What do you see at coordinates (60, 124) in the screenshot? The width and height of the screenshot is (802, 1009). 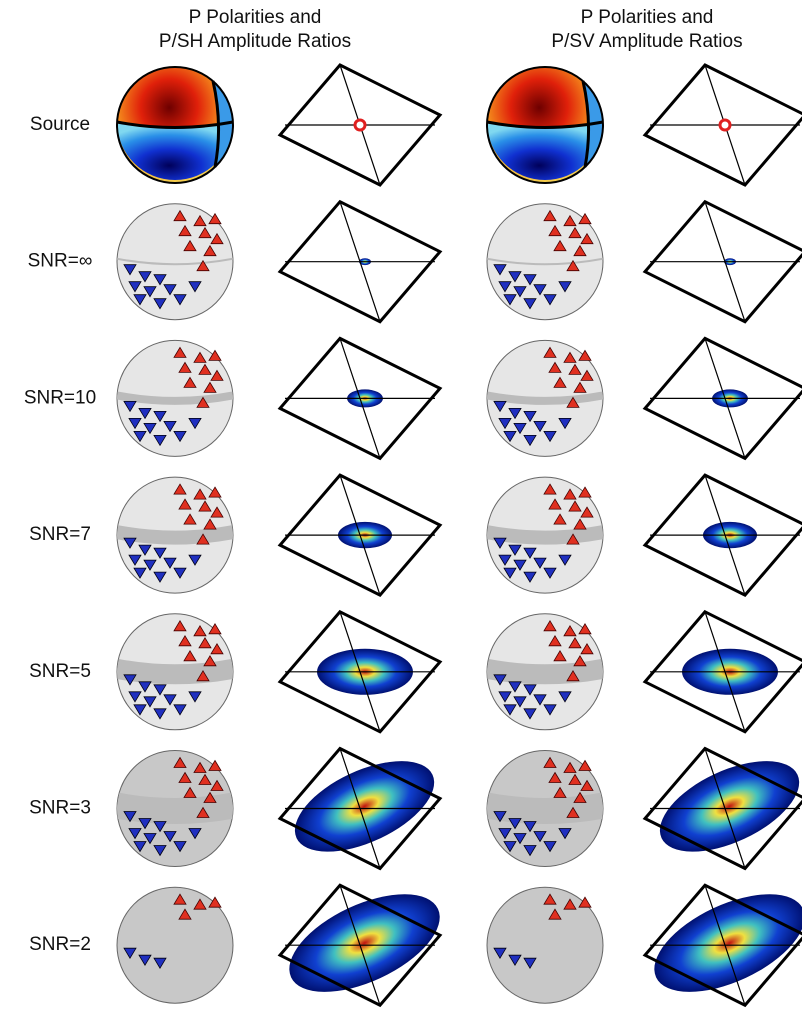 I see `row-label: Source` at bounding box center [60, 124].